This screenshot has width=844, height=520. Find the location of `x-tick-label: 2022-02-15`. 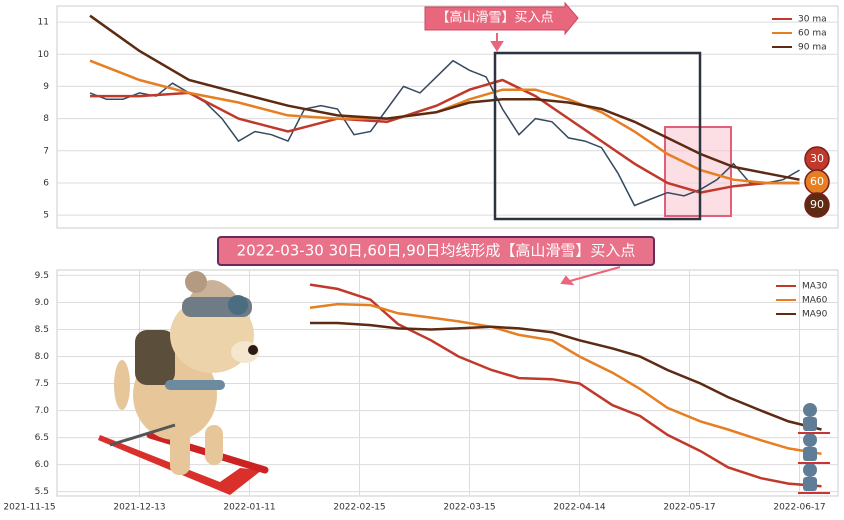

x-tick-label: 2022-02-15 is located at coordinates (359, 508).